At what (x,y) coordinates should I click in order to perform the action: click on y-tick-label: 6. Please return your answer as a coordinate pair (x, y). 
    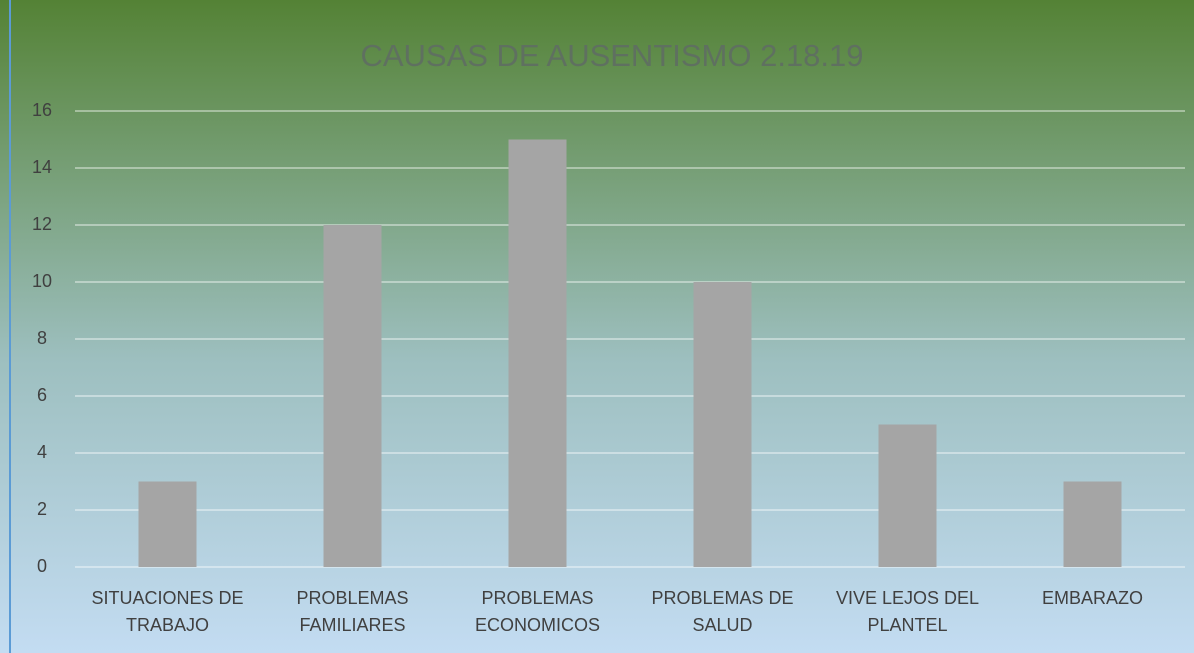
    Looking at the image, I should click on (42, 395).